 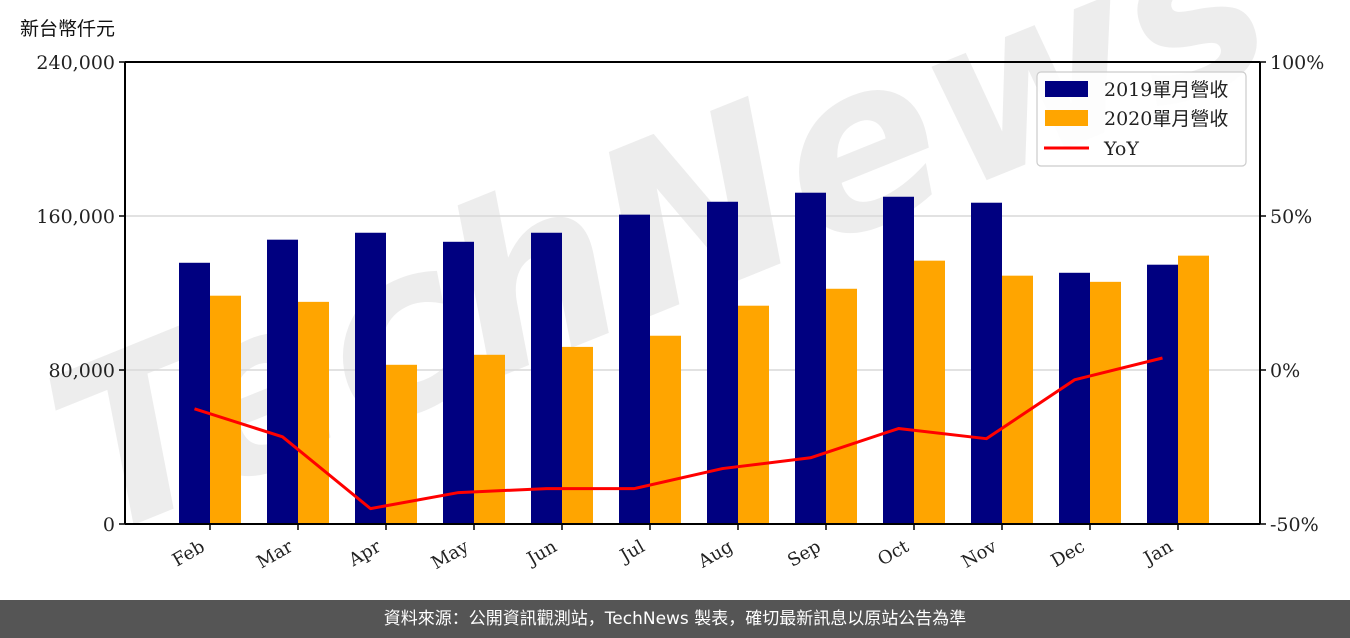 I want to click on y-axis-unit-label: 新台幣仟元, so click(x=68, y=29).